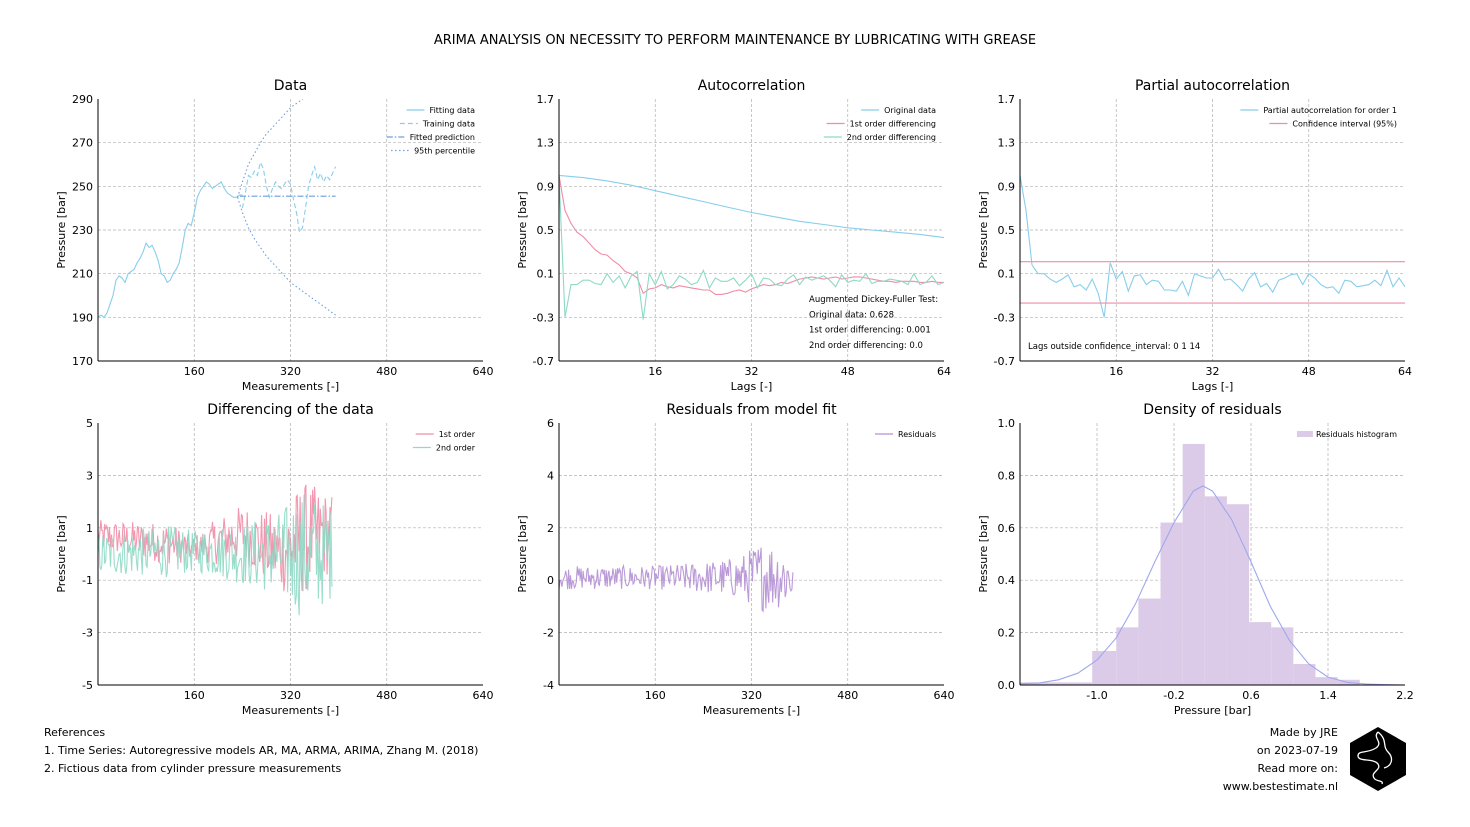  I want to click on chart-legend: Residuals, so click(905, 434).